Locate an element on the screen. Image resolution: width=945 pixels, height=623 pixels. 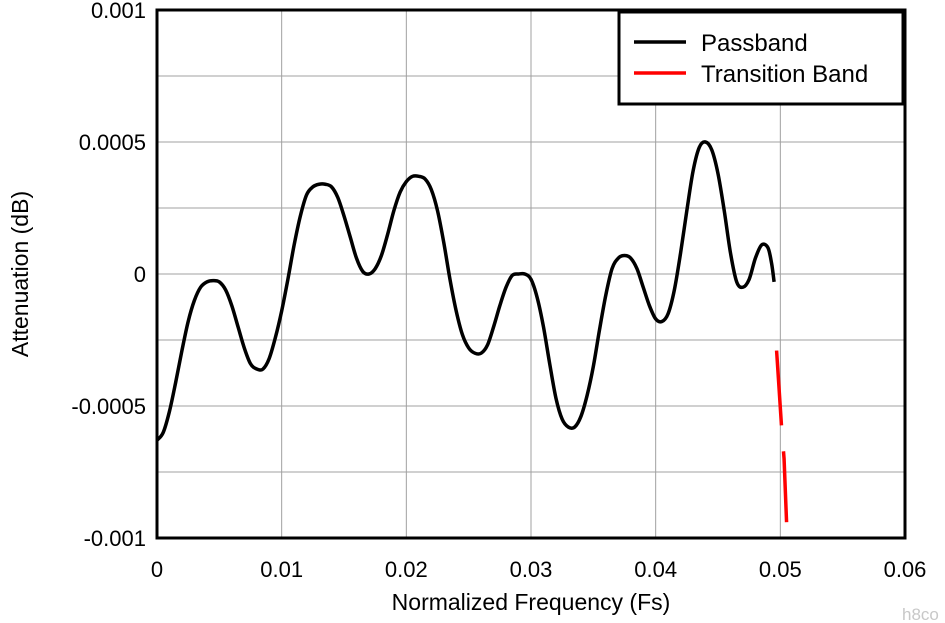
y-tick-label: 0.001 is located at coordinates (118, 11).